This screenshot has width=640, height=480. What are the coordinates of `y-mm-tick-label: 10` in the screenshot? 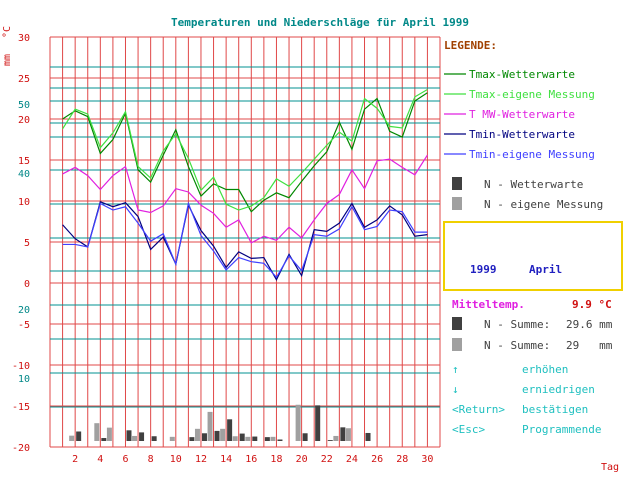 It's located at (24, 379).